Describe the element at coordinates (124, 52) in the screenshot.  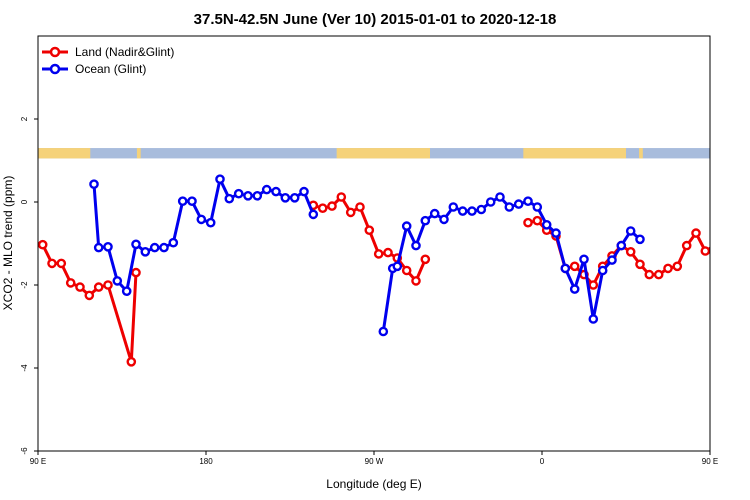
I see `legend-label-land: Land (Nadir&Glint)` at that location.